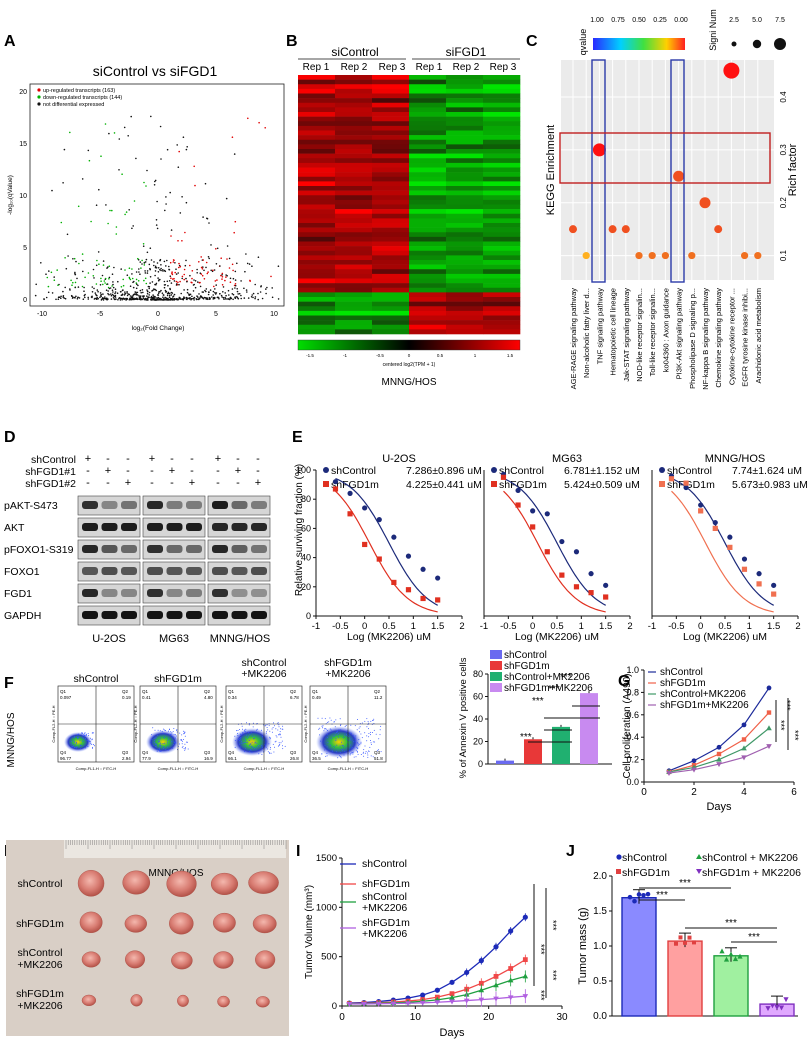 The image size is (808, 1048). What do you see at coordinates (480, 764) in the screenshot?
I see `y-tick-label: 0` at bounding box center [480, 764].